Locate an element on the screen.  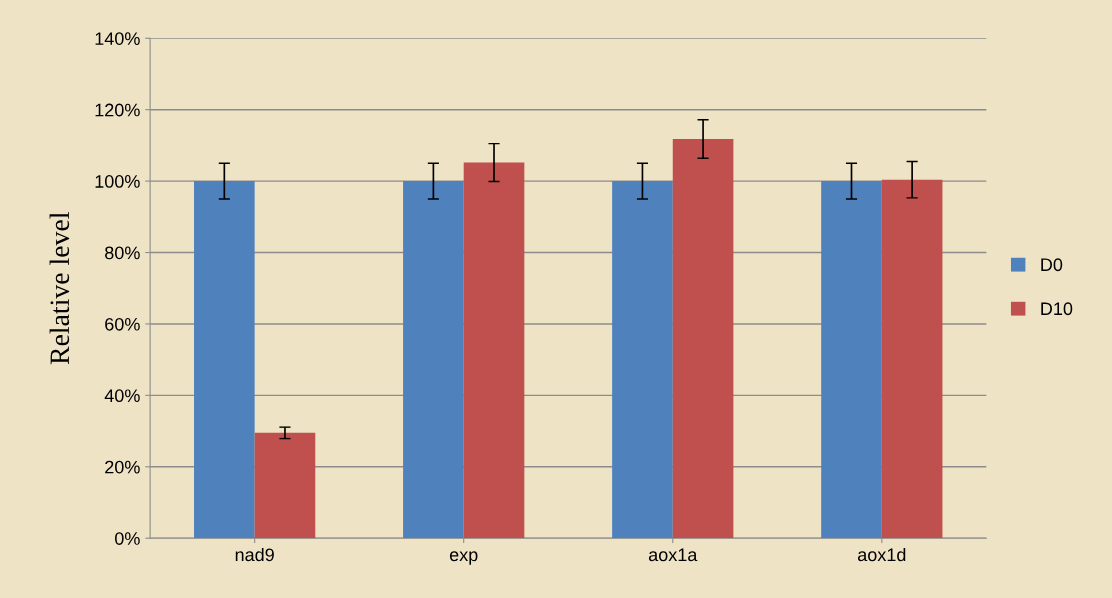
legend-label: D10 is located at coordinates (1057, 309).